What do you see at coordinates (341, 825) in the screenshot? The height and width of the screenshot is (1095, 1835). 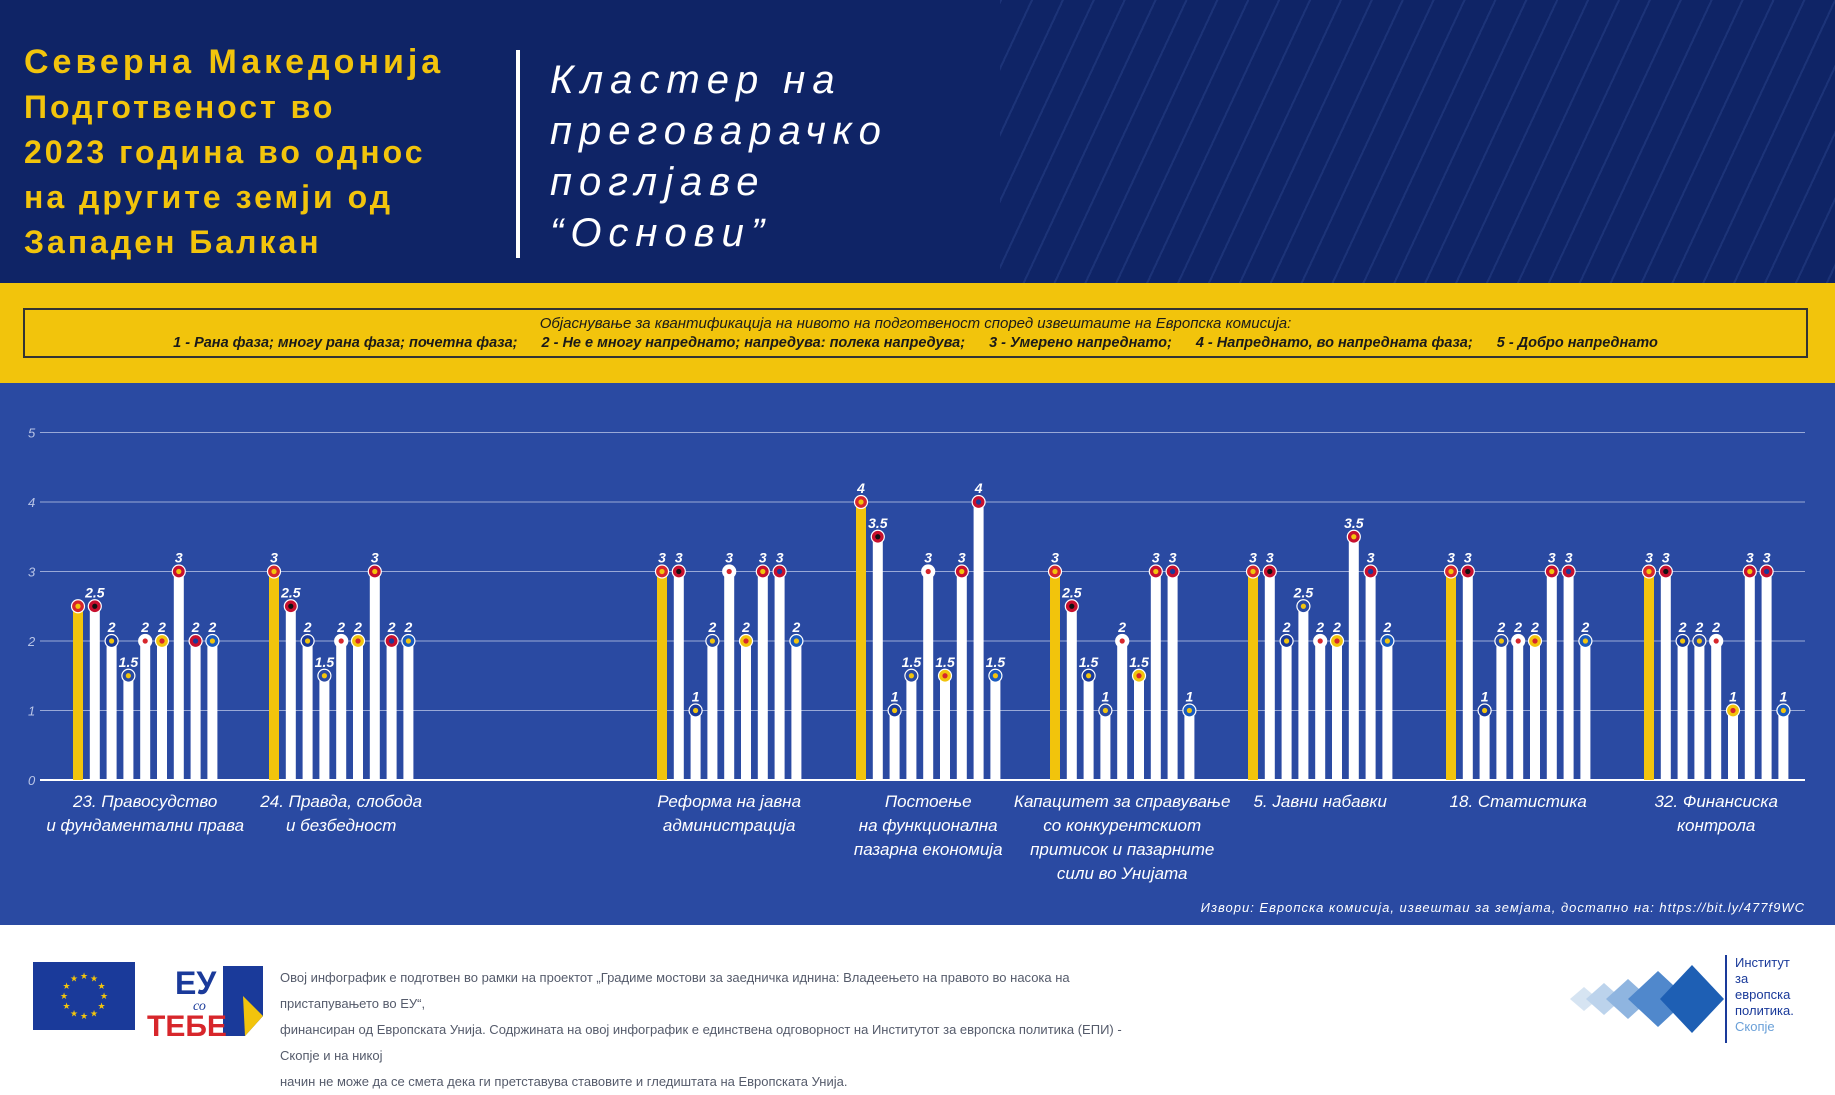 I see `category-label: и безбедност` at bounding box center [341, 825].